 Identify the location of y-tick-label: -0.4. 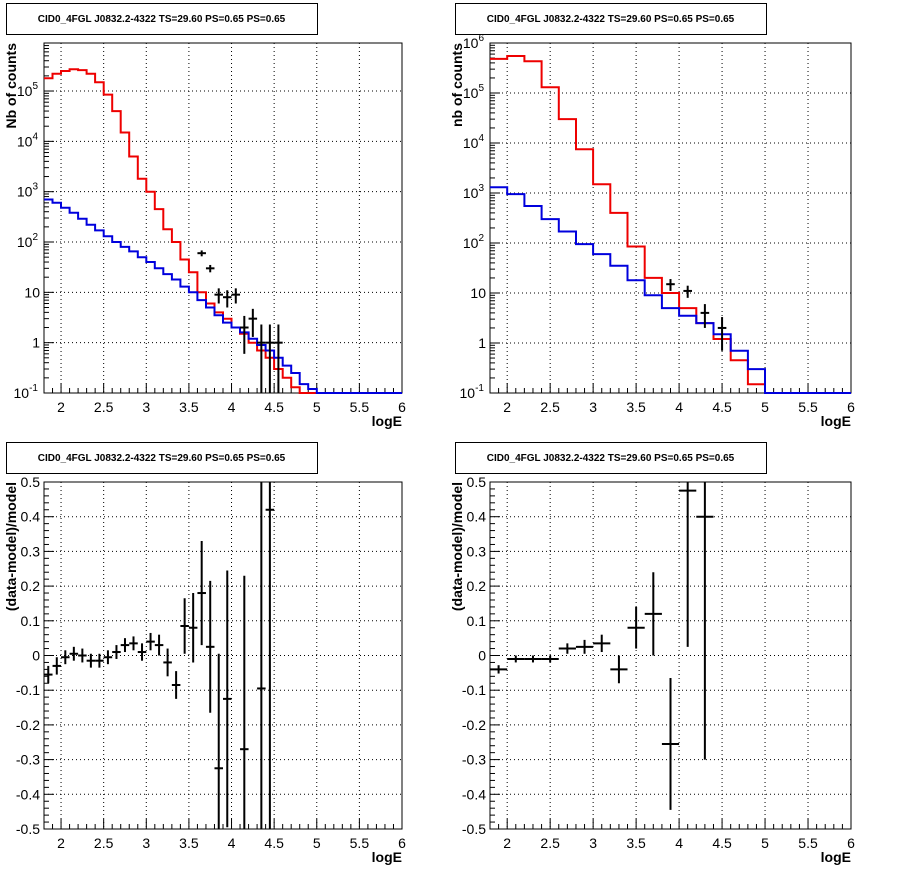
(474, 794).